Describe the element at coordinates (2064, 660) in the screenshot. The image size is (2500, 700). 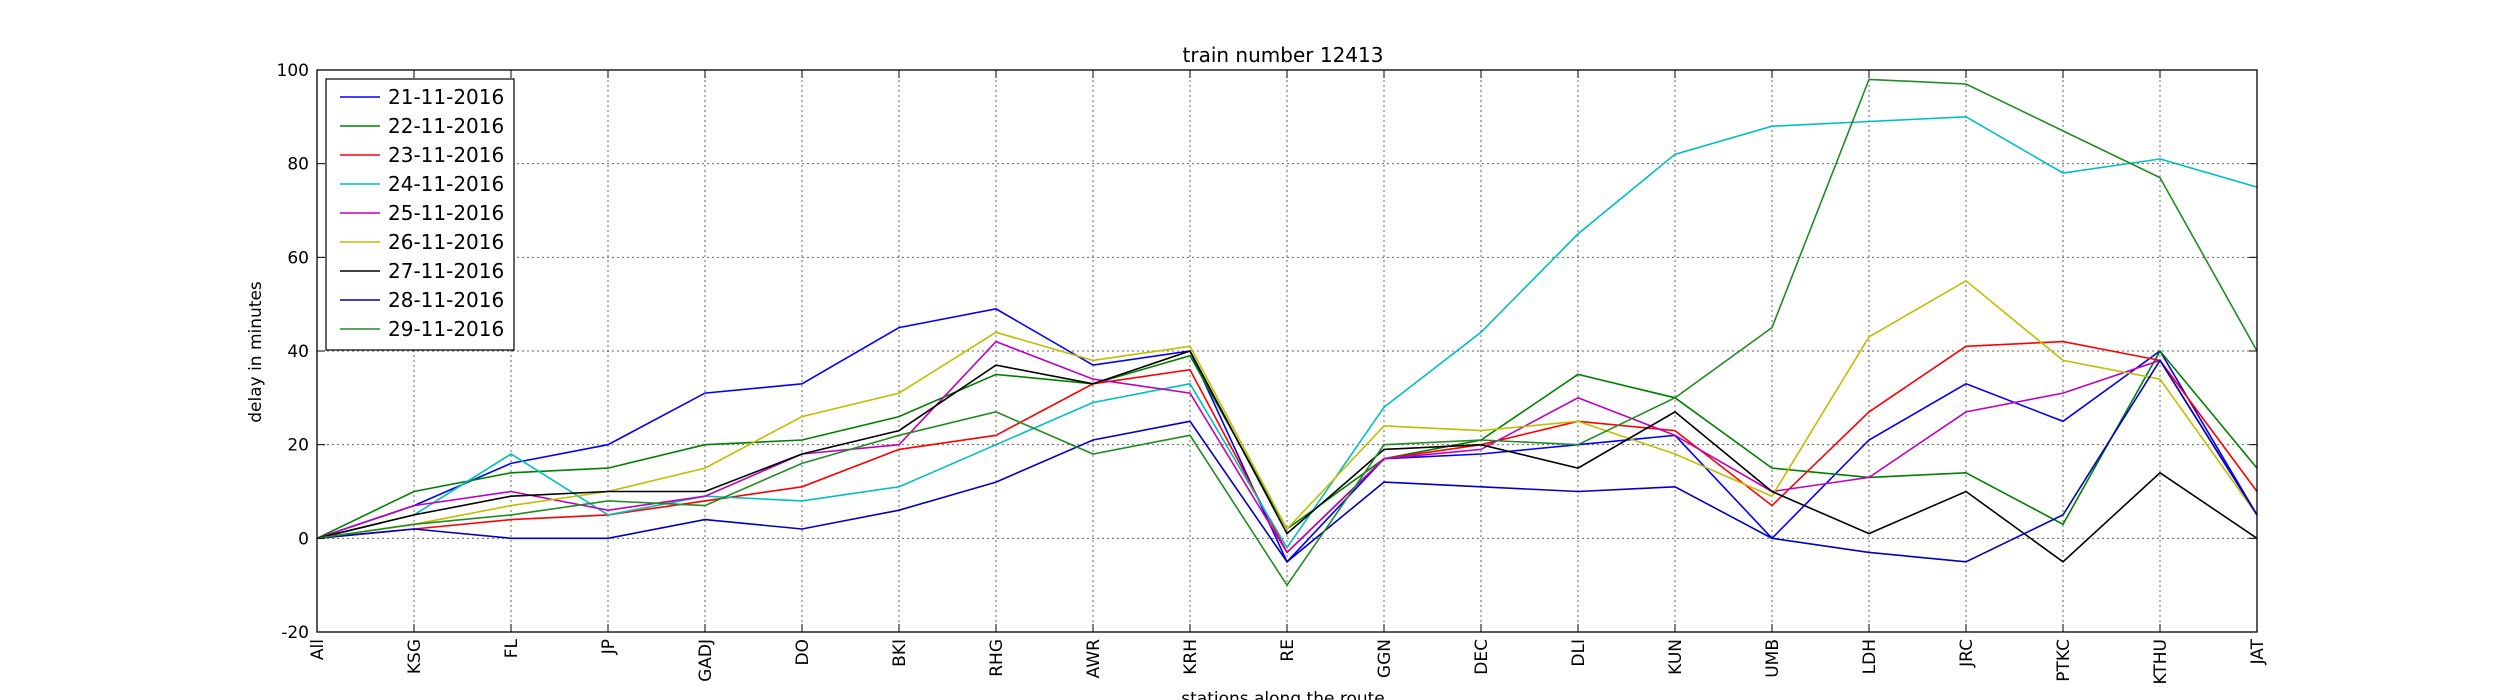
I see `x-tick-label: PTKC` at that location.